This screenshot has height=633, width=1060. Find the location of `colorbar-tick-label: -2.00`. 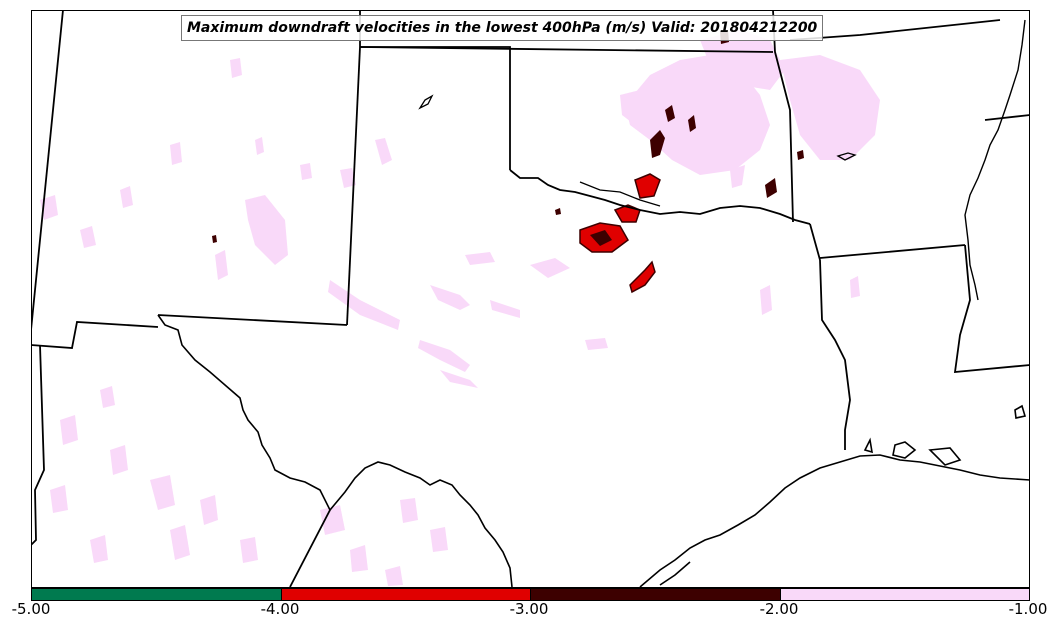

colorbar-tick-label: -2.00 is located at coordinates (779, 609).